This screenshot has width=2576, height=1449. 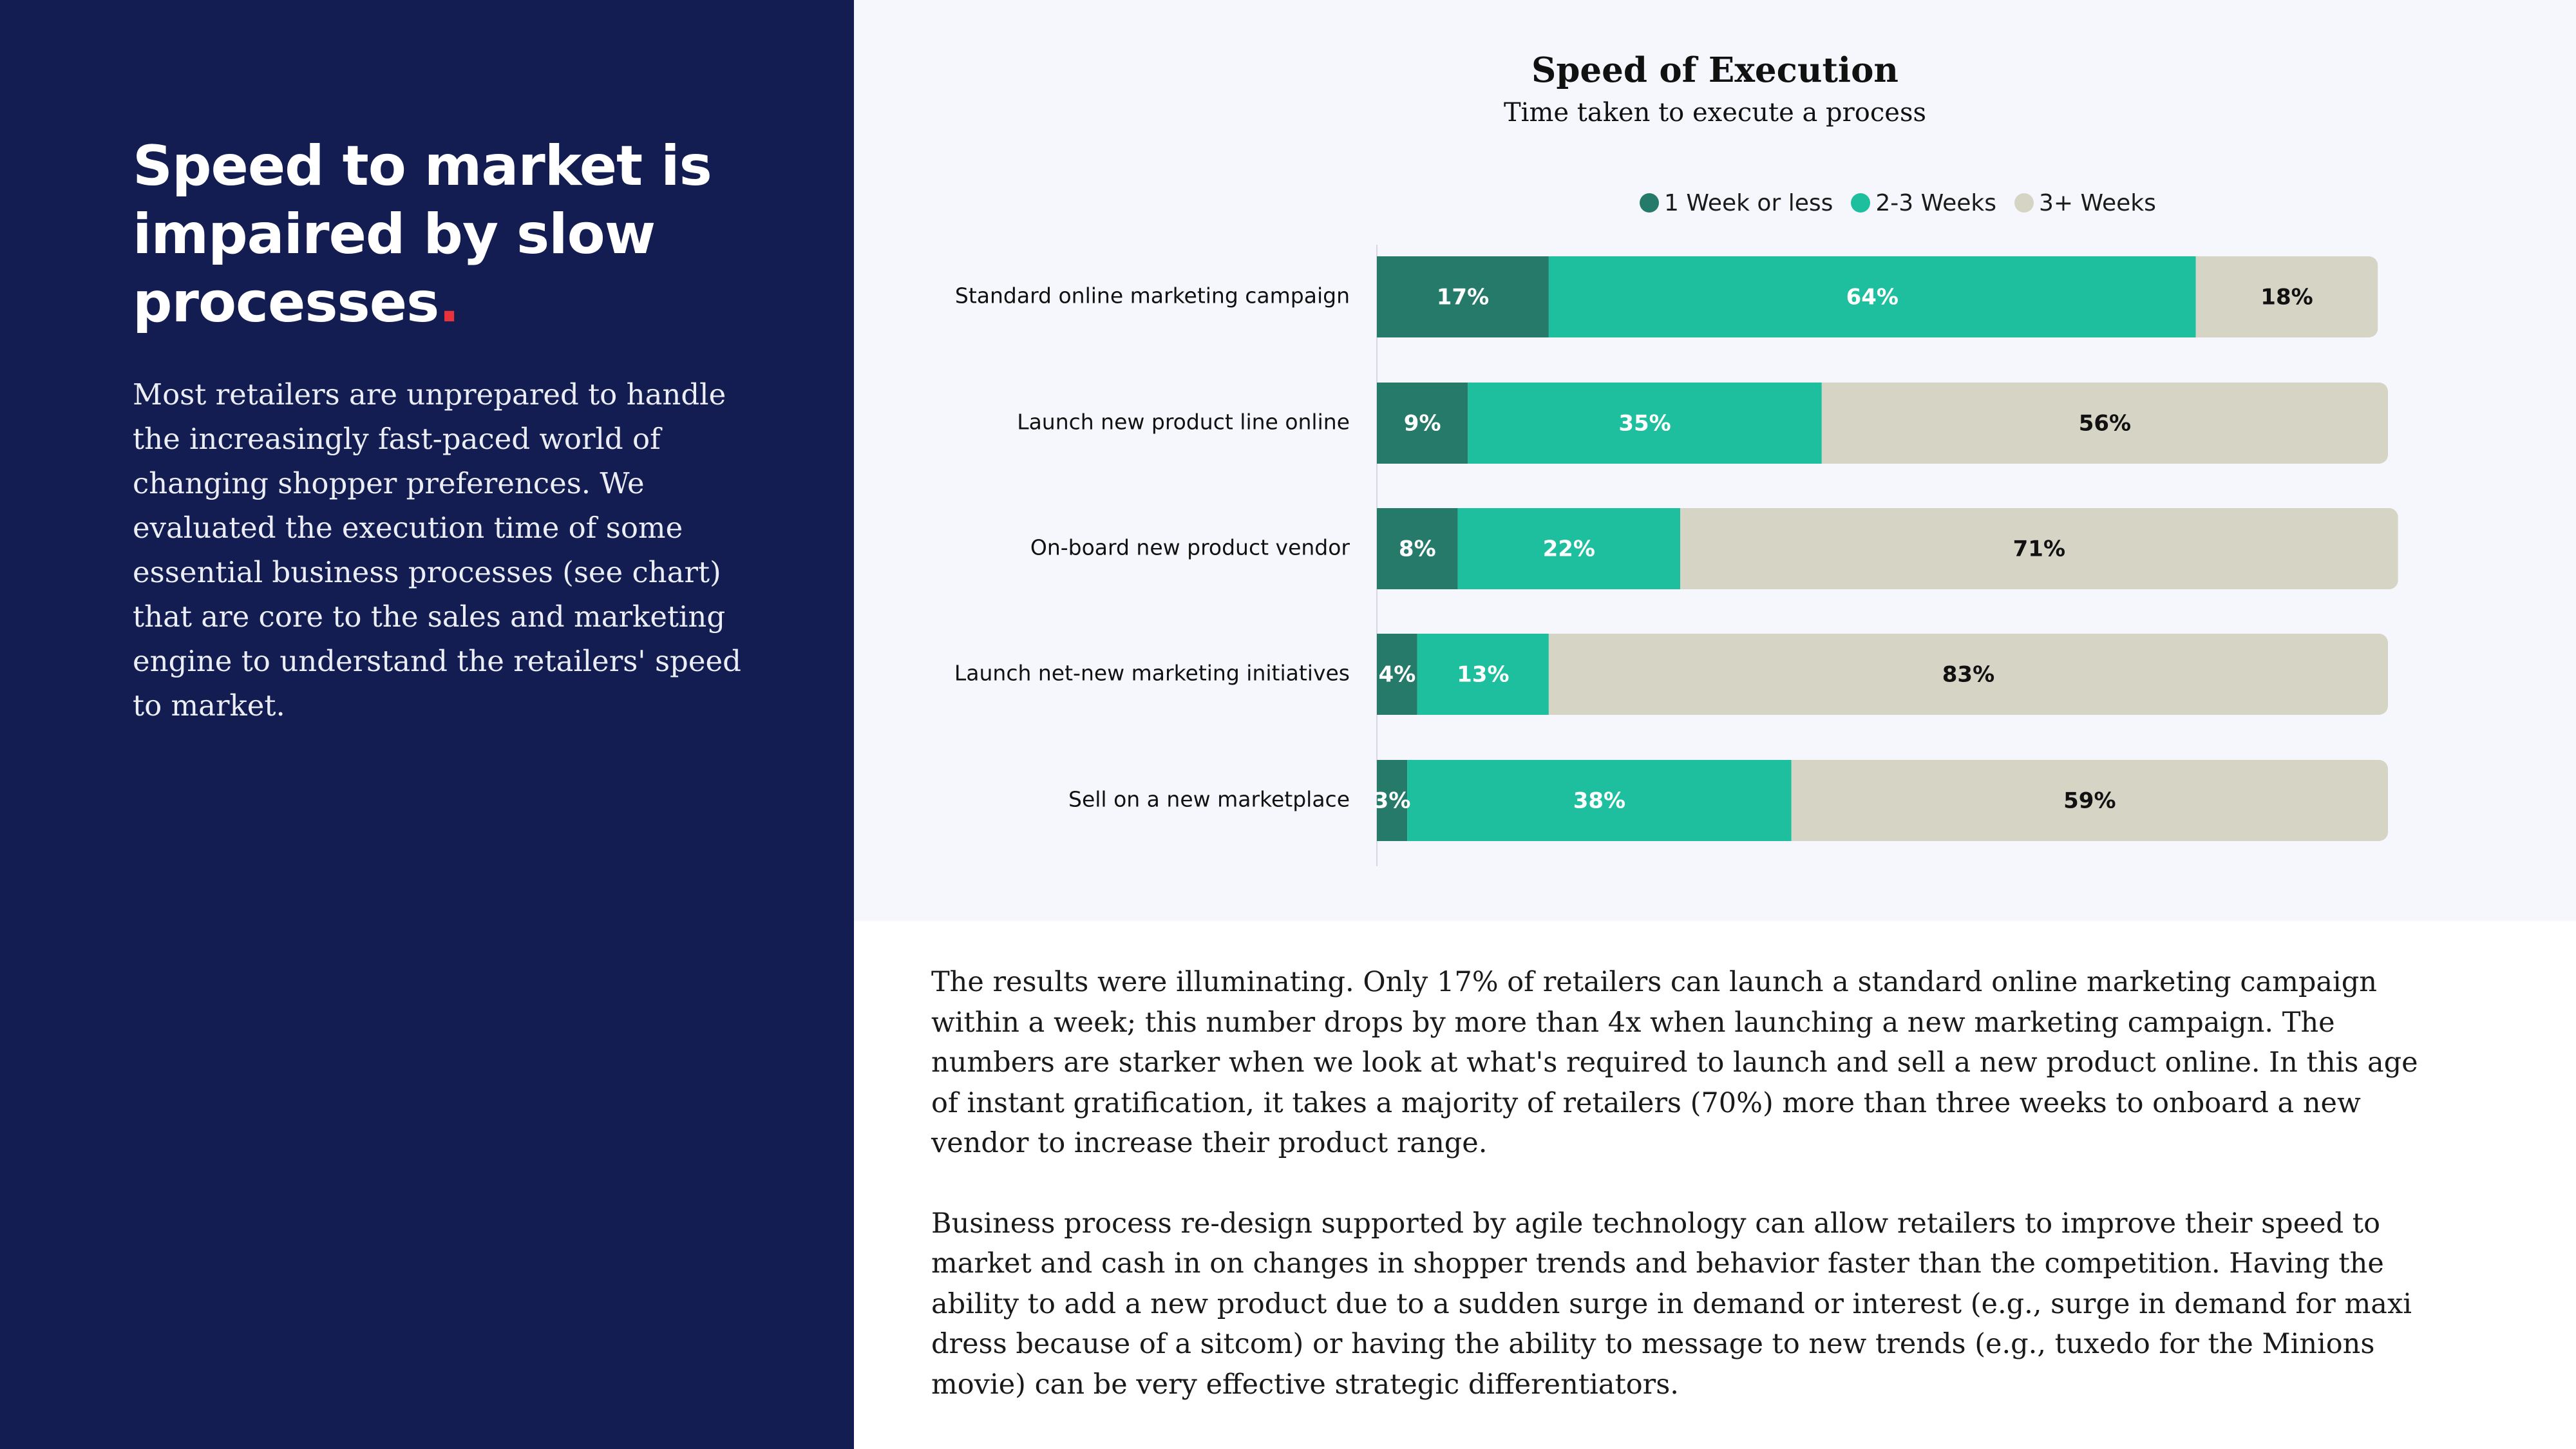 I want to click on bar-segment-2-3-weeks-launch-new-product-line-online, so click(x=1645, y=423).